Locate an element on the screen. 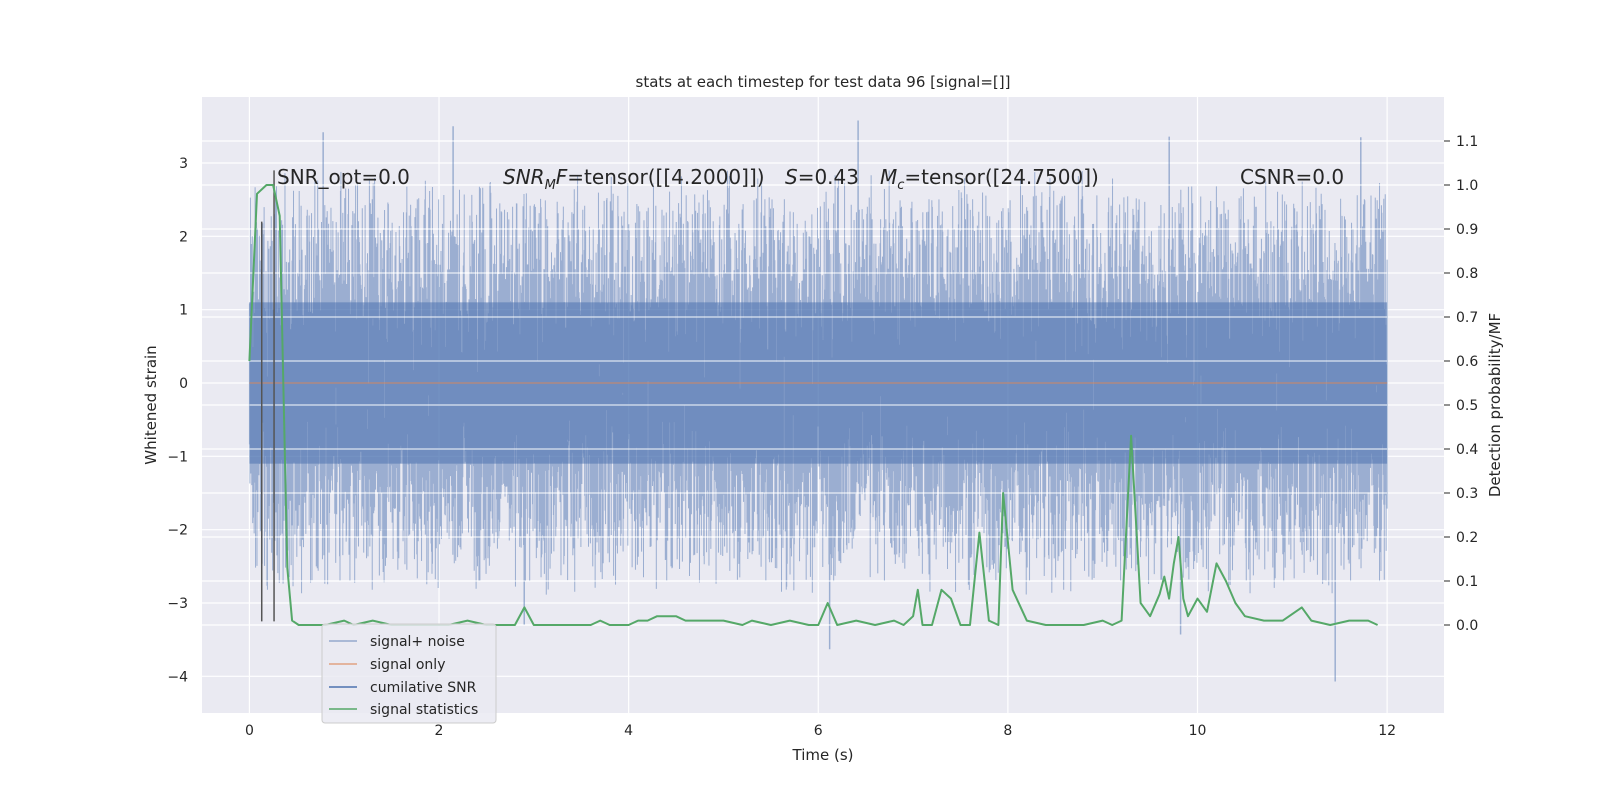  y-tick-label: 0 is located at coordinates (183, 384).